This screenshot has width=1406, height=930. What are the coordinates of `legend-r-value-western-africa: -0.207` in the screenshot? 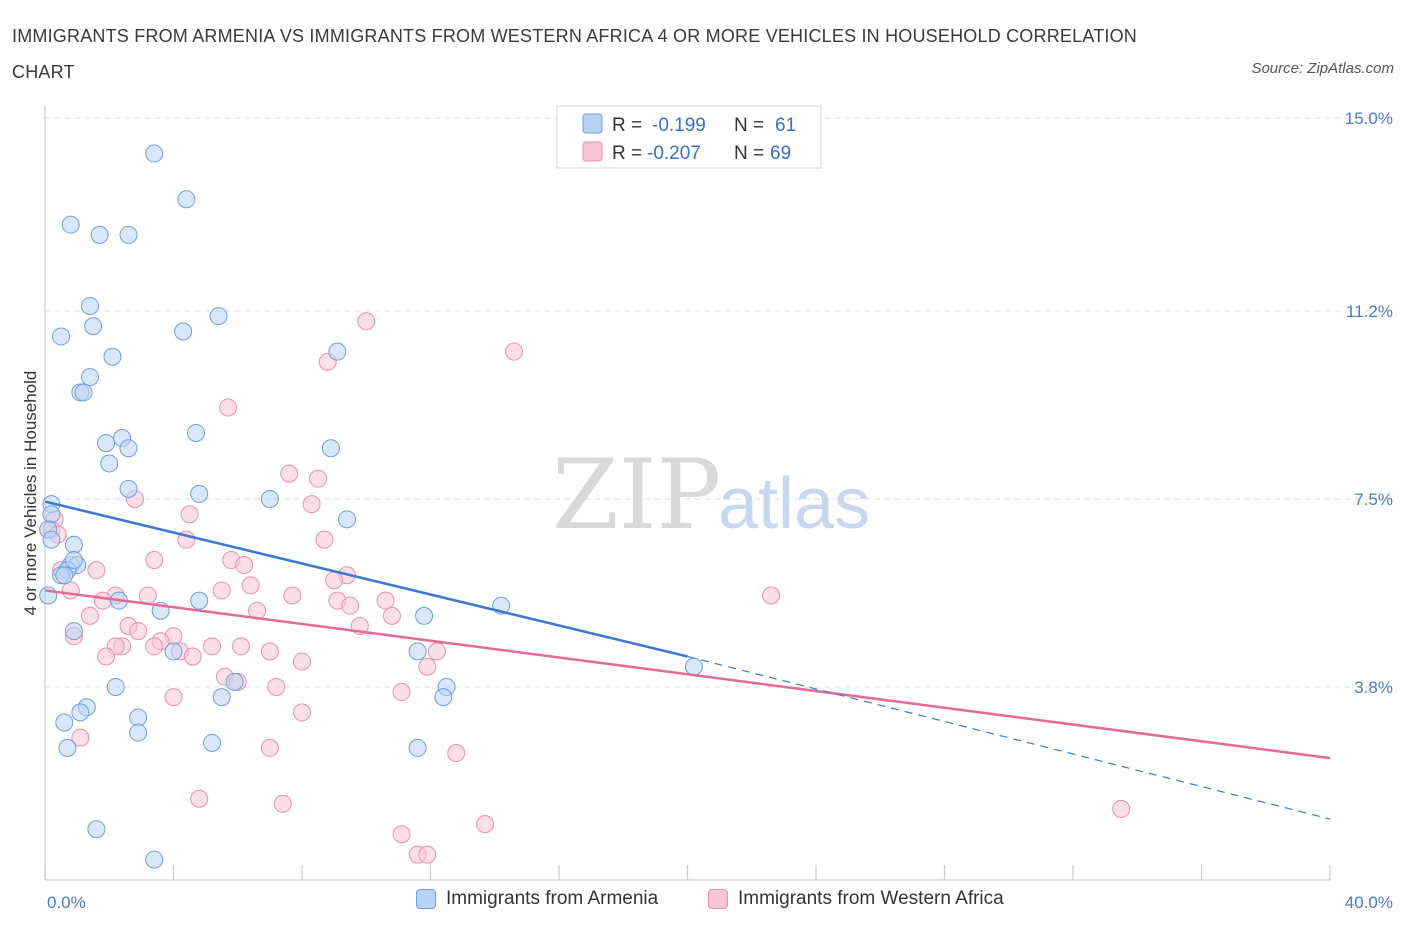 It's located at (674, 153).